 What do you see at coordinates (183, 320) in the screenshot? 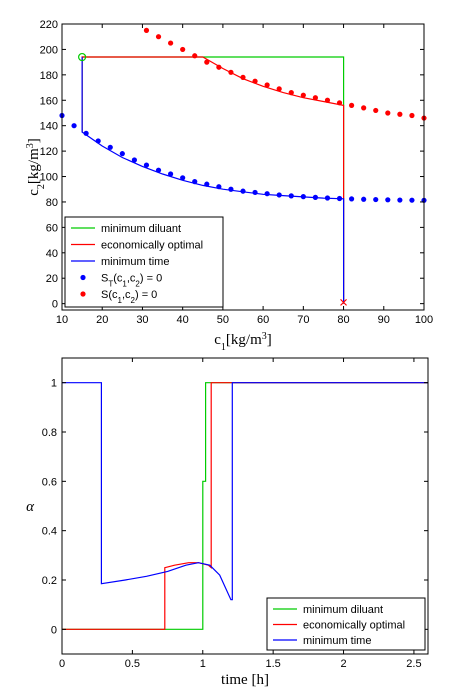
I see `chart1-x-tick-label: 40` at bounding box center [183, 320].